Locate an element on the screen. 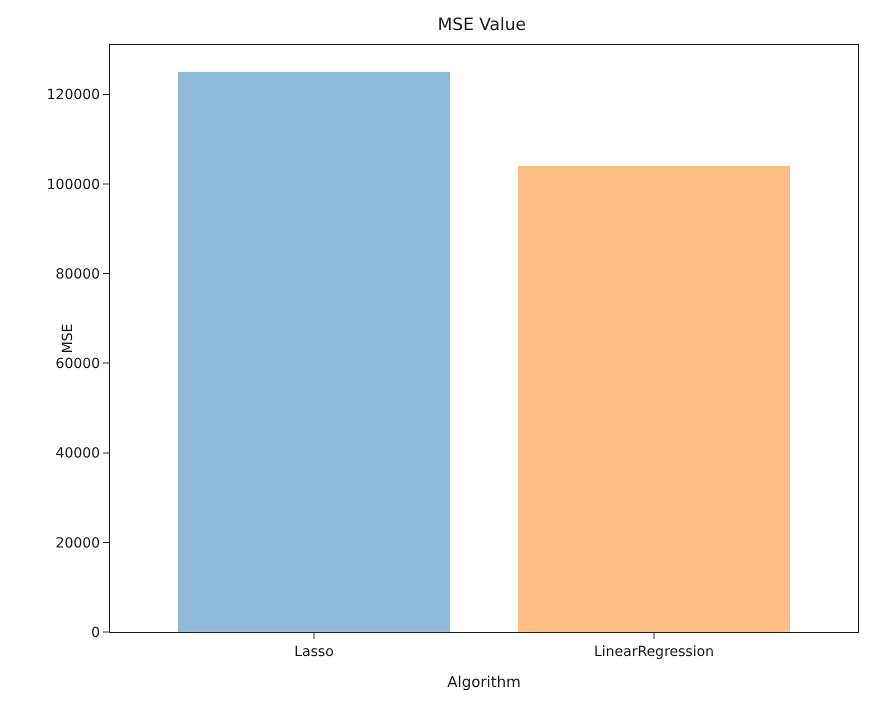 This screenshot has width=876, height=714. x-tick-label: LinearRegression is located at coordinates (654, 652).